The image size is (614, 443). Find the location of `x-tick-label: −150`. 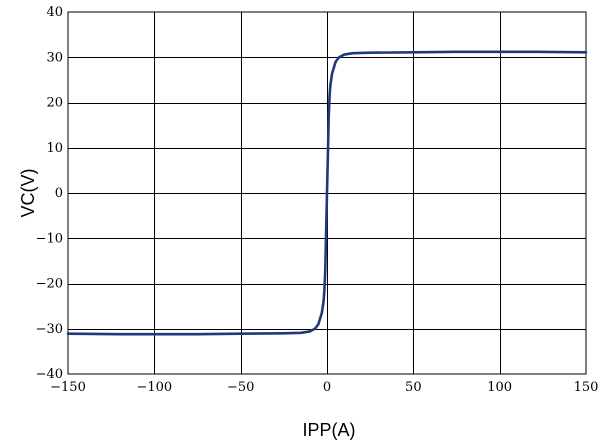

x-tick-label: −150 is located at coordinates (68, 387).